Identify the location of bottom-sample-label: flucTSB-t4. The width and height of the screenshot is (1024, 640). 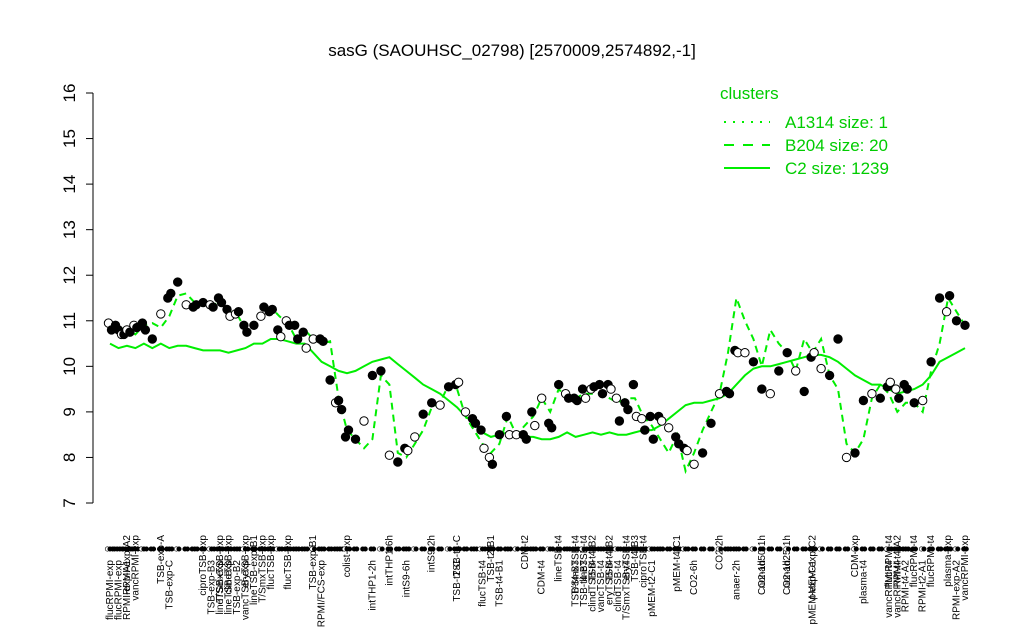
(483, 583).